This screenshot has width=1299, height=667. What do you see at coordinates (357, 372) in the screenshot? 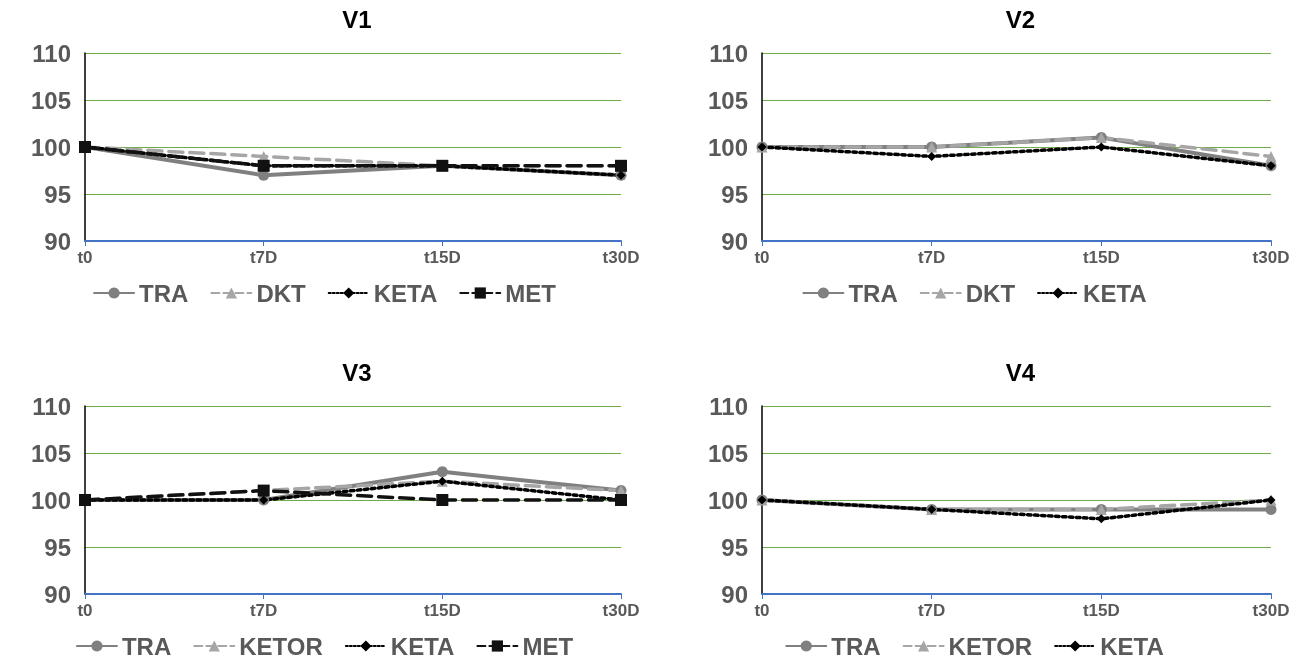
I see `chart-title: V3` at bounding box center [357, 372].